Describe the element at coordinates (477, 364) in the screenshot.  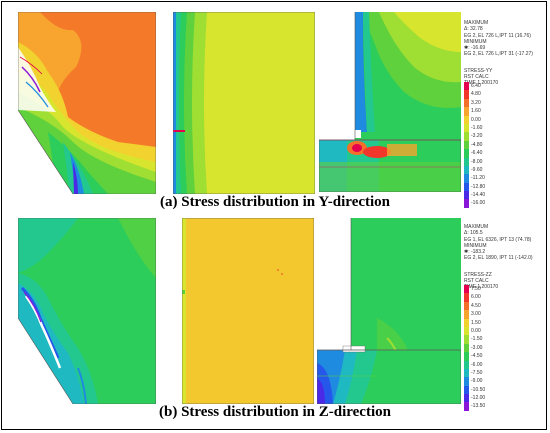
I see `z-legend-label: -6.00` at that location.